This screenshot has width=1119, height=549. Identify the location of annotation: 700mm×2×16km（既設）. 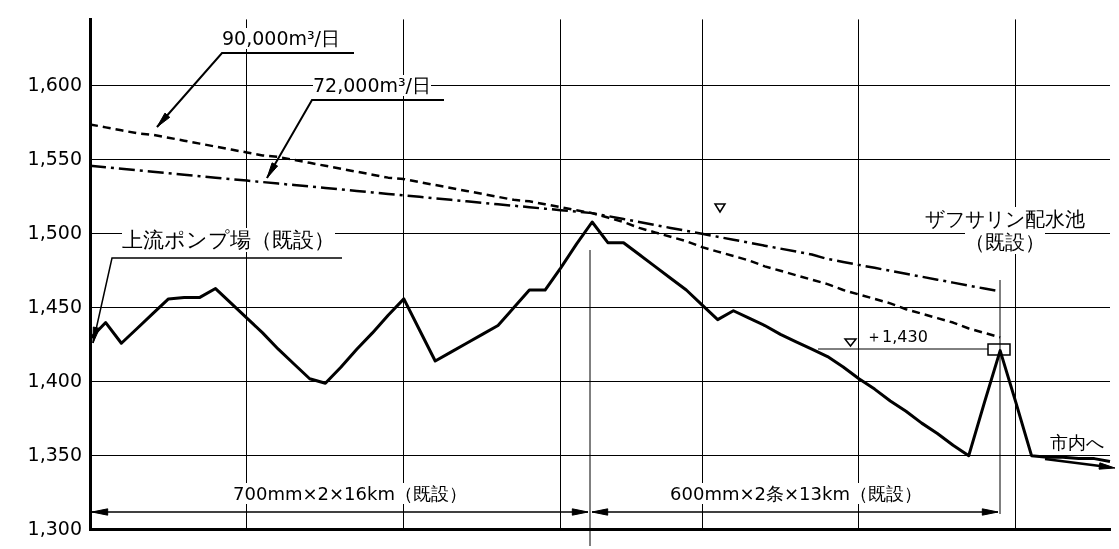
(350, 493).